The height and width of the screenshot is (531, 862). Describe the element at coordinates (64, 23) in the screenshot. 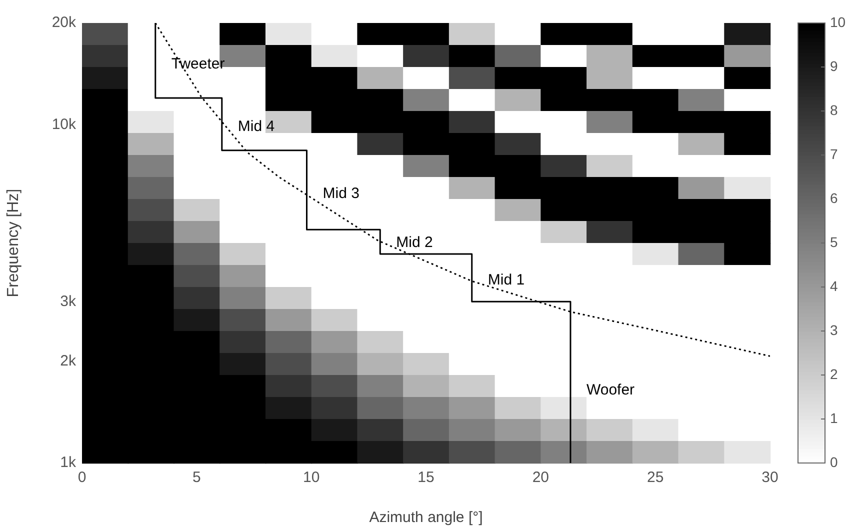

I see `y-tick-label: 20k` at that location.